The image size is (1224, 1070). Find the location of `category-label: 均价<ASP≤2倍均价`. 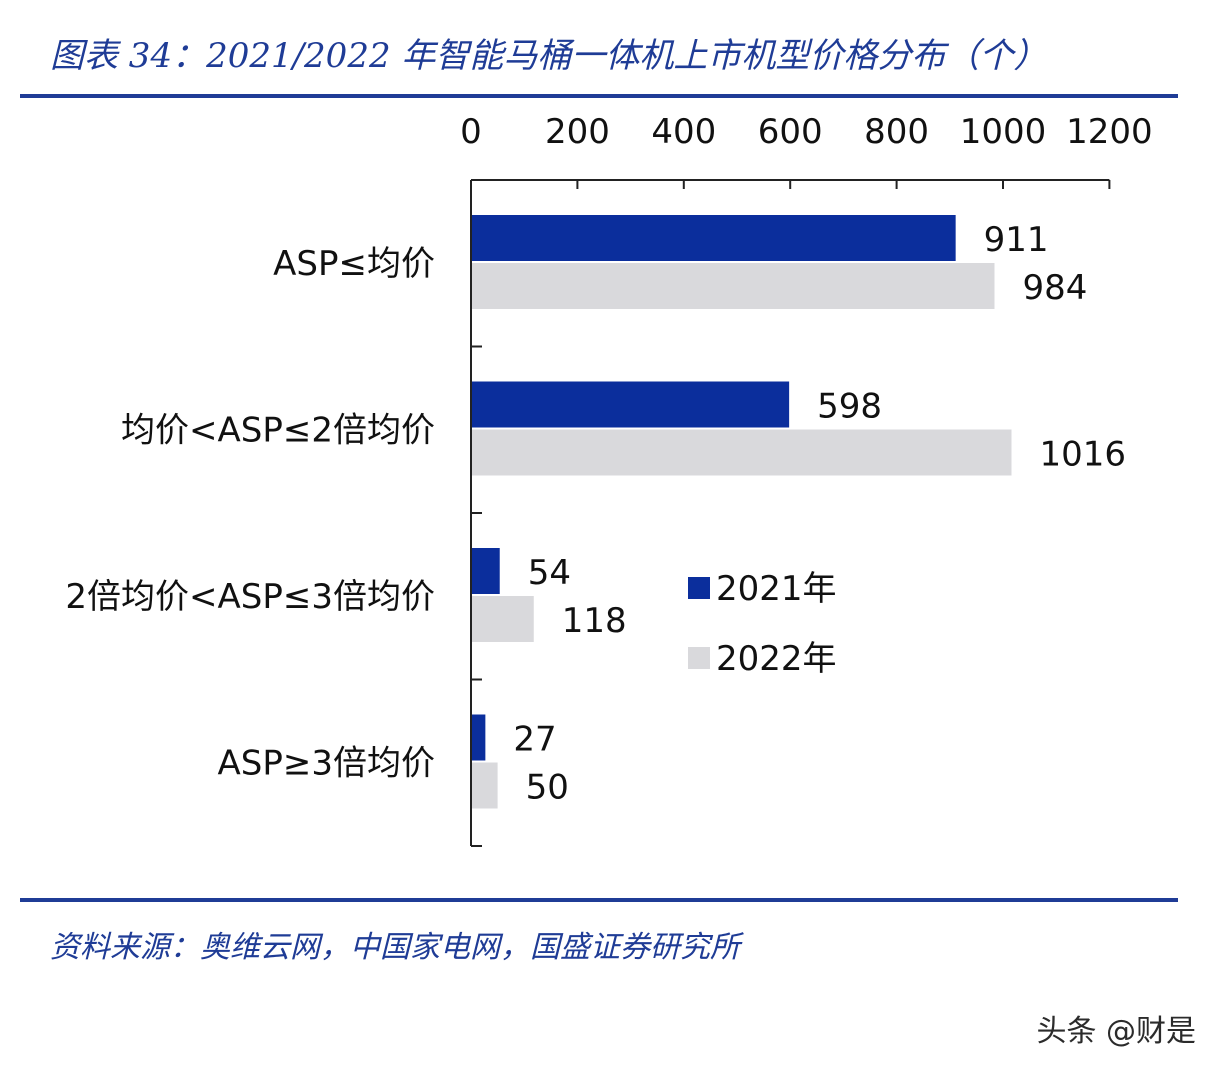

category-label: 均价<ASP≤2倍均价 is located at coordinates (278, 431).